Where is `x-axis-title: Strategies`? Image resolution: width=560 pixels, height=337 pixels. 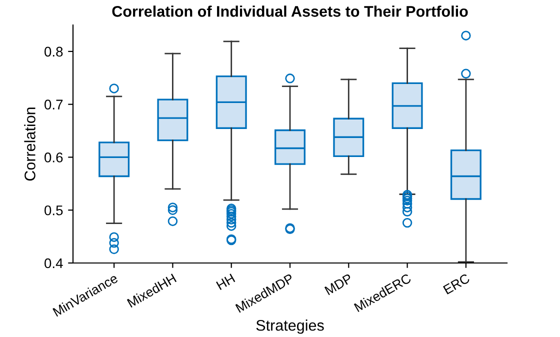 x-axis-title: Strategies is located at coordinates (290, 327).